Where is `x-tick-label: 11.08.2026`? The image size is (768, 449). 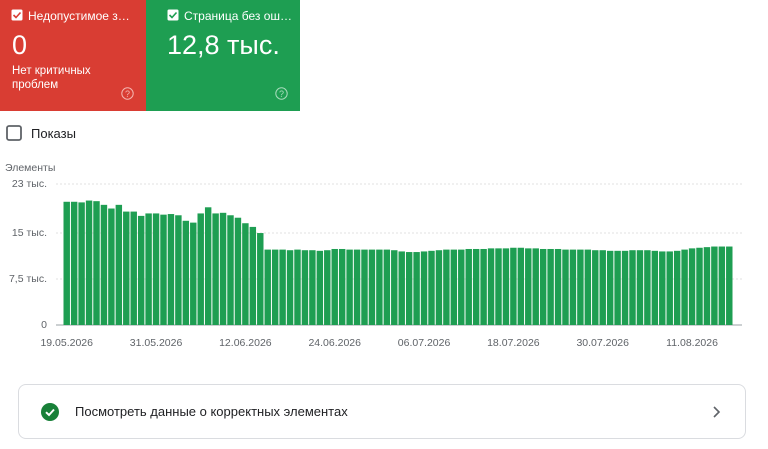 x-tick-label: 11.08.2026 is located at coordinates (692, 343).